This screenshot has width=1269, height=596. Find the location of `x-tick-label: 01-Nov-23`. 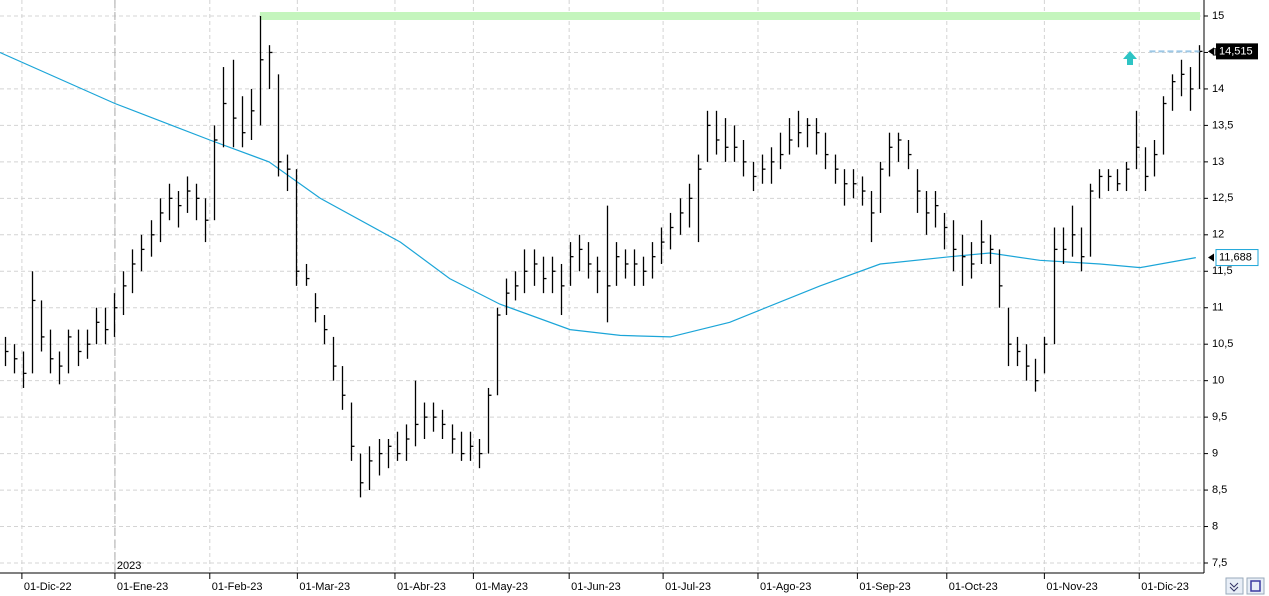

x-tick-label: 01-Nov-23 is located at coordinates (1071, 587).